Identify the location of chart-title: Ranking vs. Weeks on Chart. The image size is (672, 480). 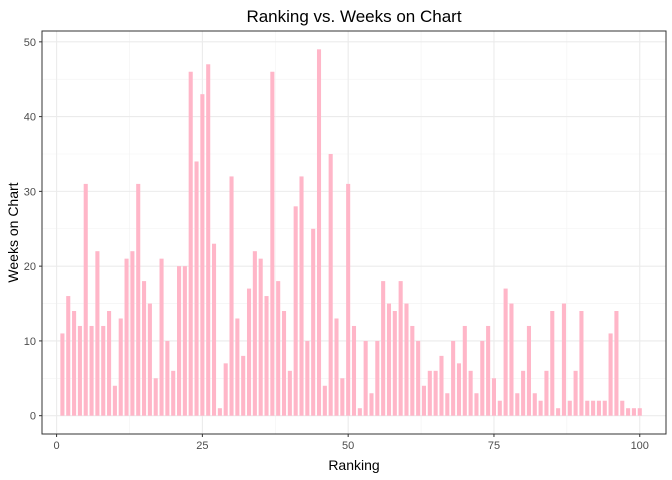
(353, 16).